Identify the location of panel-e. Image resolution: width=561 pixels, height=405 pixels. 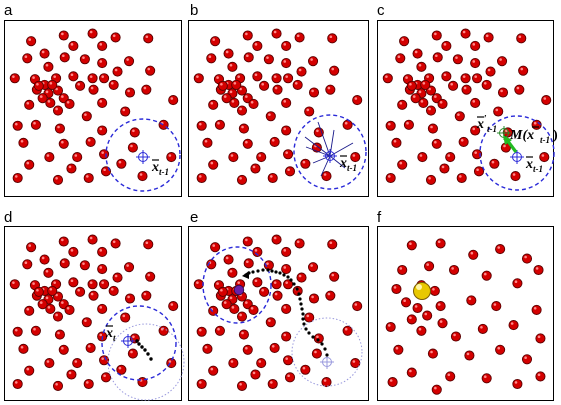
(278, 313).